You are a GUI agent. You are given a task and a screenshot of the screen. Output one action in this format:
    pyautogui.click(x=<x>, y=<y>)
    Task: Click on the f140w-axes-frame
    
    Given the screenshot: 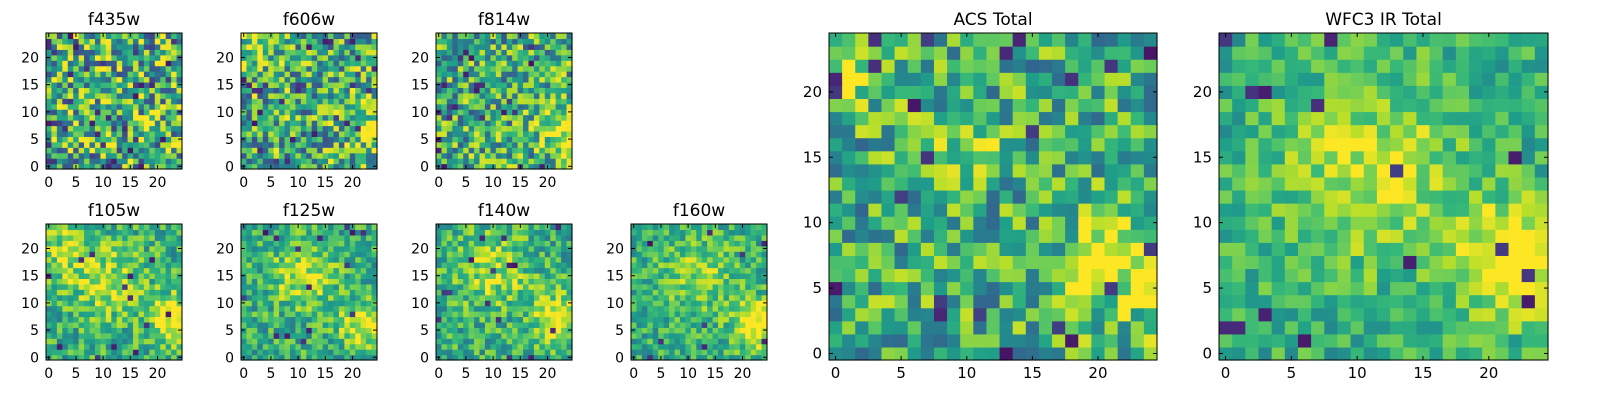 What is the action you would take?
    pyautogui.click(x=504, y=292)
    